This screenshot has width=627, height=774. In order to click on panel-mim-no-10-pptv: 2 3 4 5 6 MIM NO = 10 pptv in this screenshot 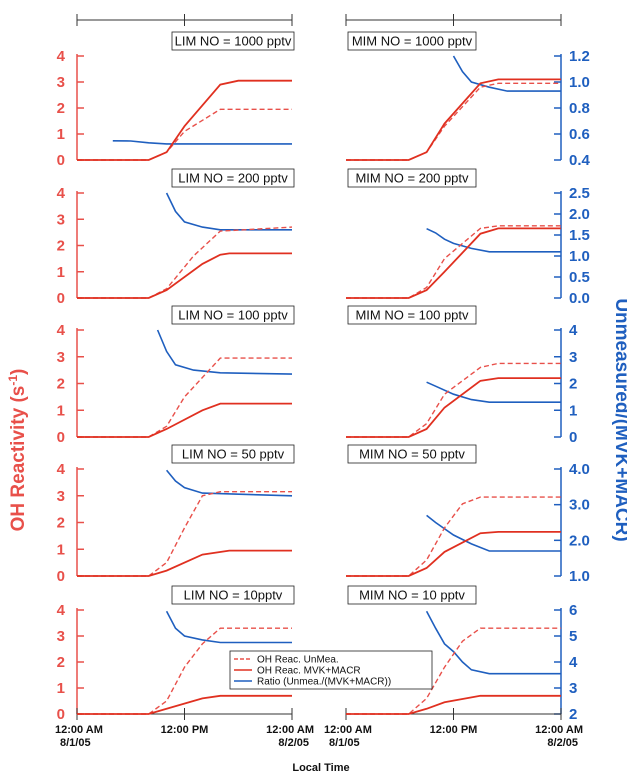, I will do `click(461, 654)`.